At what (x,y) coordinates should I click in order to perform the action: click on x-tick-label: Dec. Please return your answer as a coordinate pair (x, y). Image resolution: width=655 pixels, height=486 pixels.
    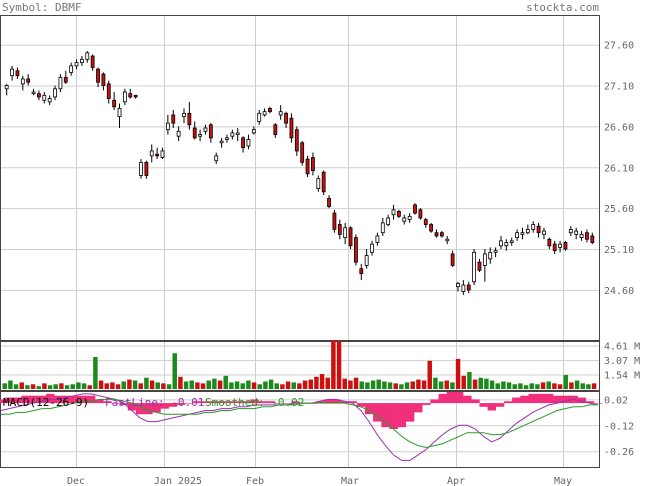
    Looking at the image, I should click on (76, 481).